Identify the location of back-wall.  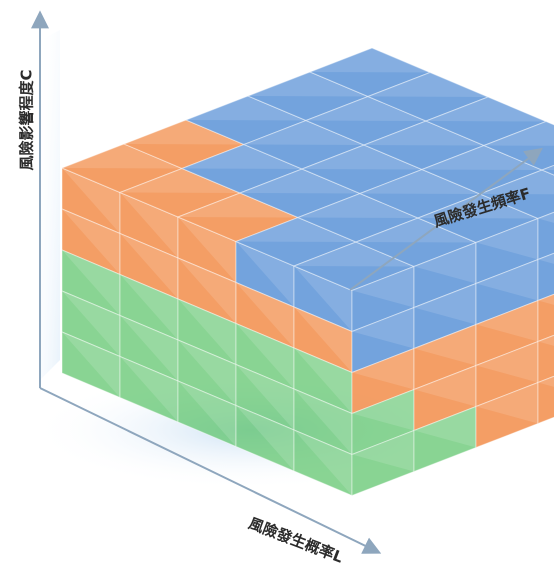
(50, 205).